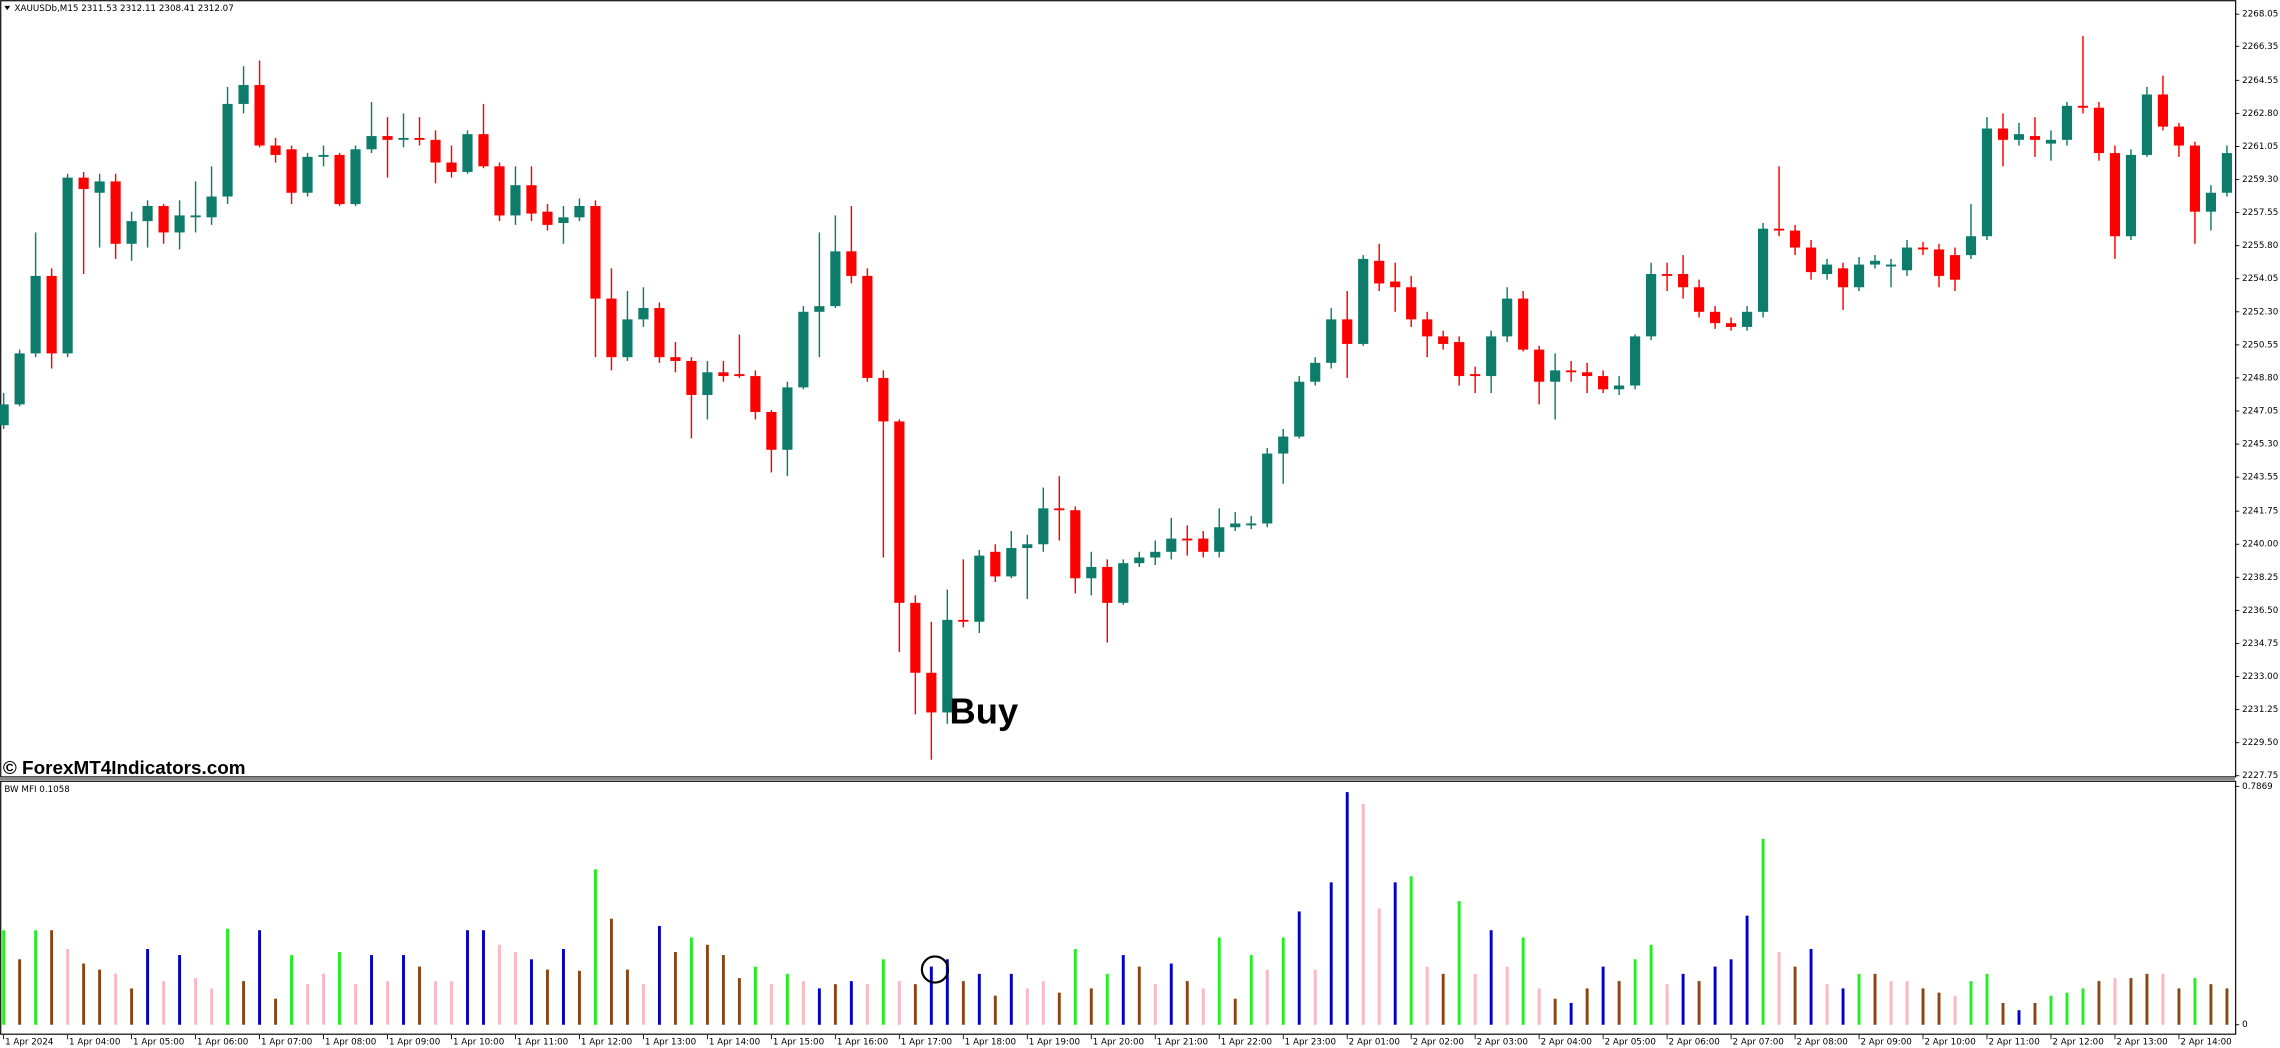  I want to click on y-tick-label: 2243.55, so click(2260, 478).